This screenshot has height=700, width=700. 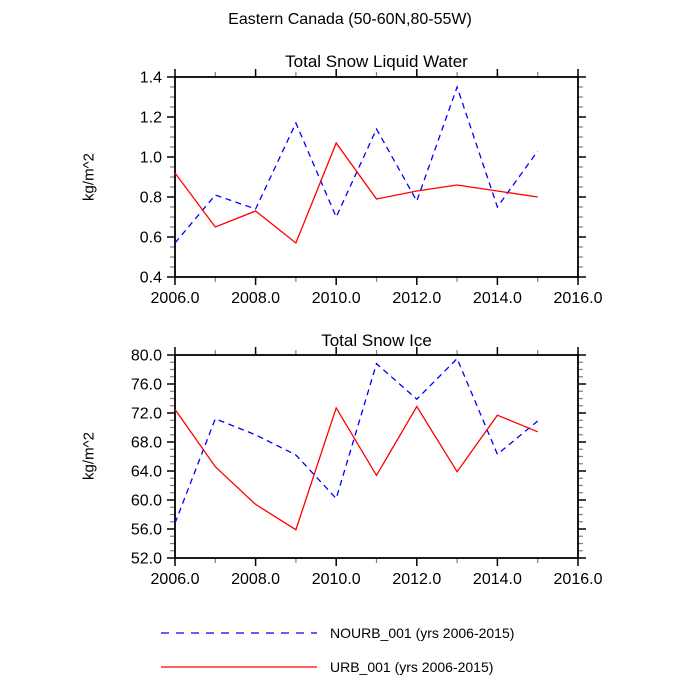 I want to click on legend-entry-nourb: NOURB_001 (yrs 2006-2015), so click(x=337, y=633).